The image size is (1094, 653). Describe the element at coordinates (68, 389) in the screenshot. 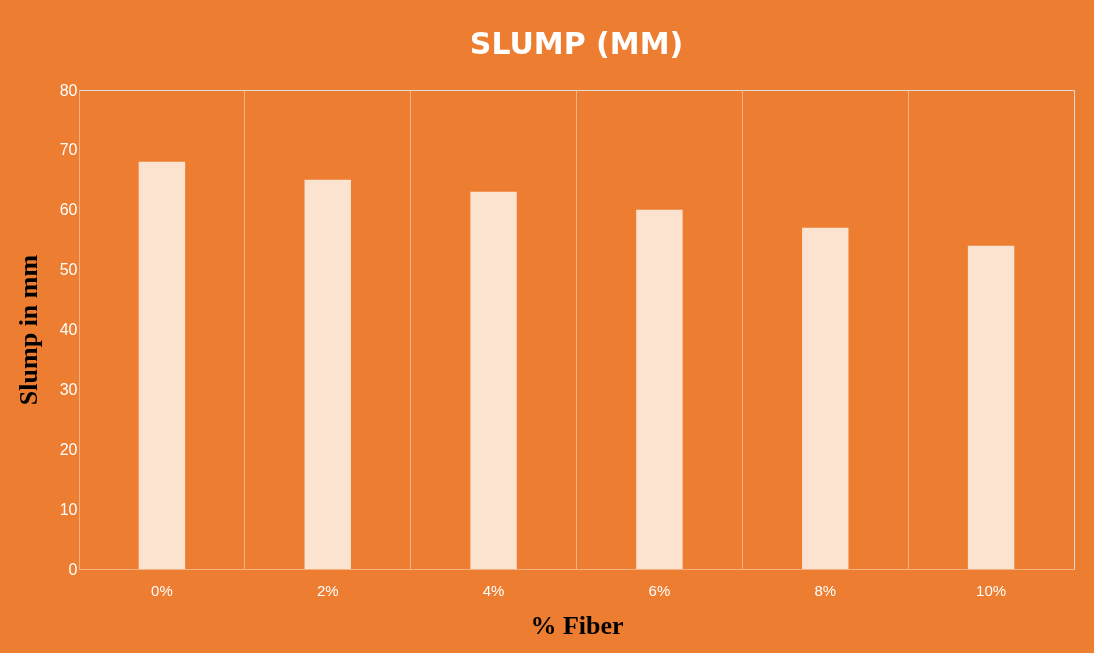

I see `y-tick-label: 30` at that location.